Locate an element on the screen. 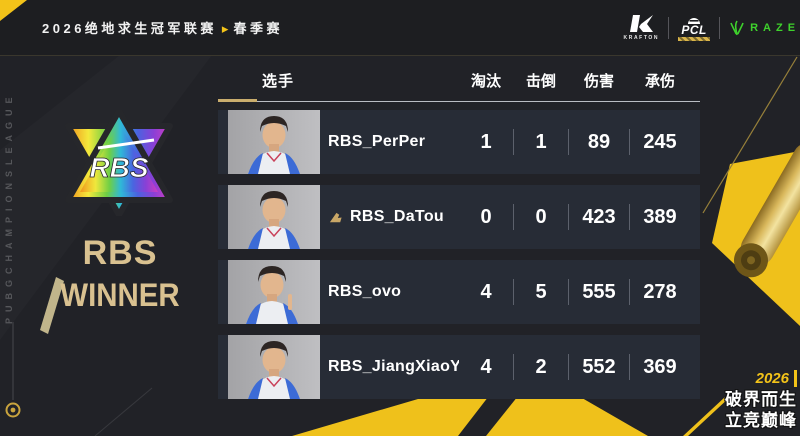 Image resolution: width=800 pixels, height=436 pixels. arrow-icon: ▸ is located at coordinates (225, 28).